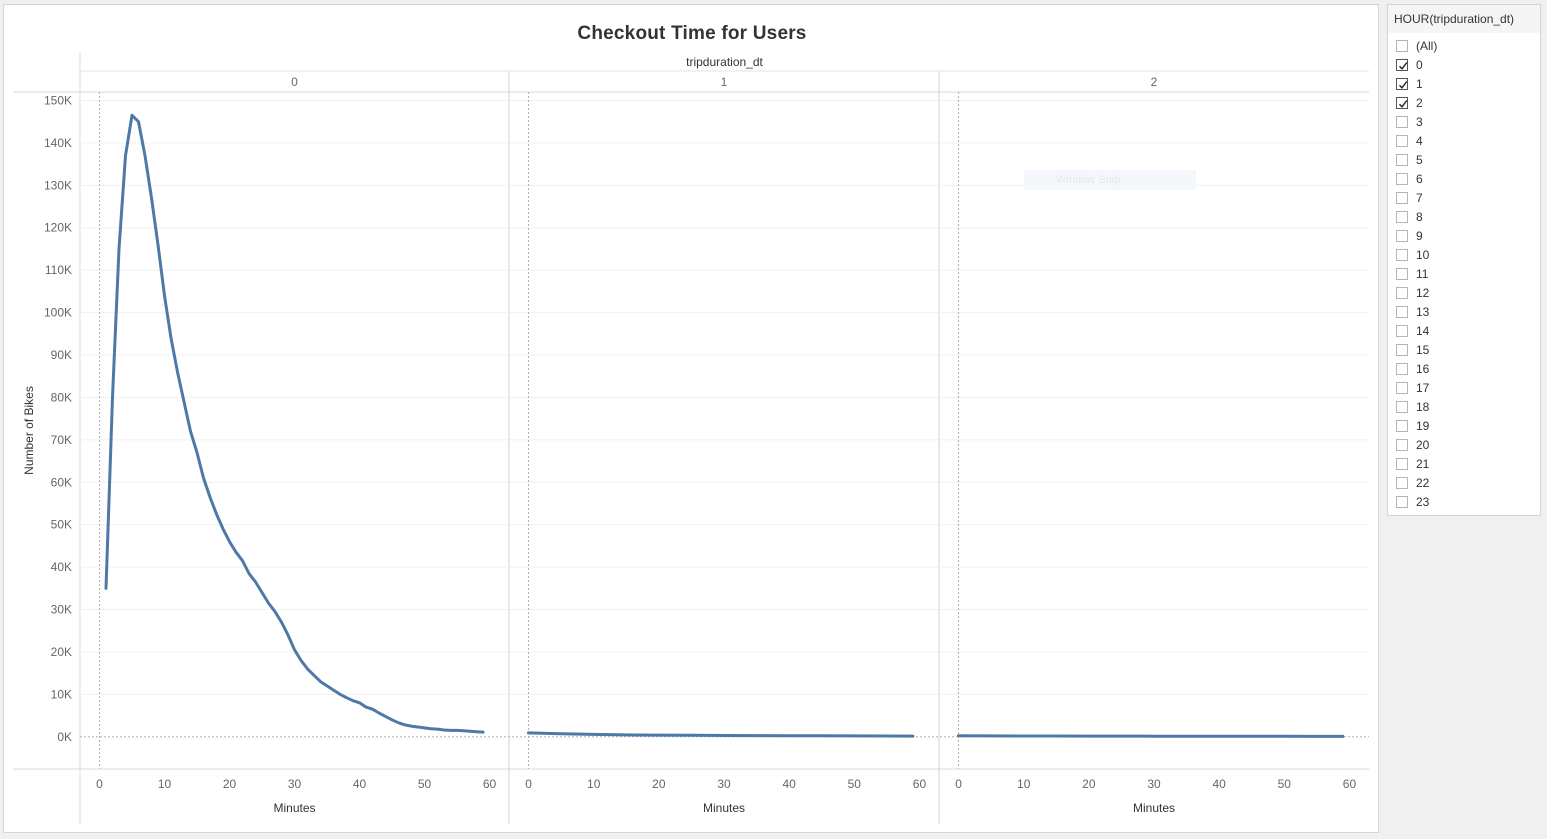  What do you see at coordinates (1466, 483) in the screenshot?
I see `filter-option-22: 22` at bounding box center [1466, 483].